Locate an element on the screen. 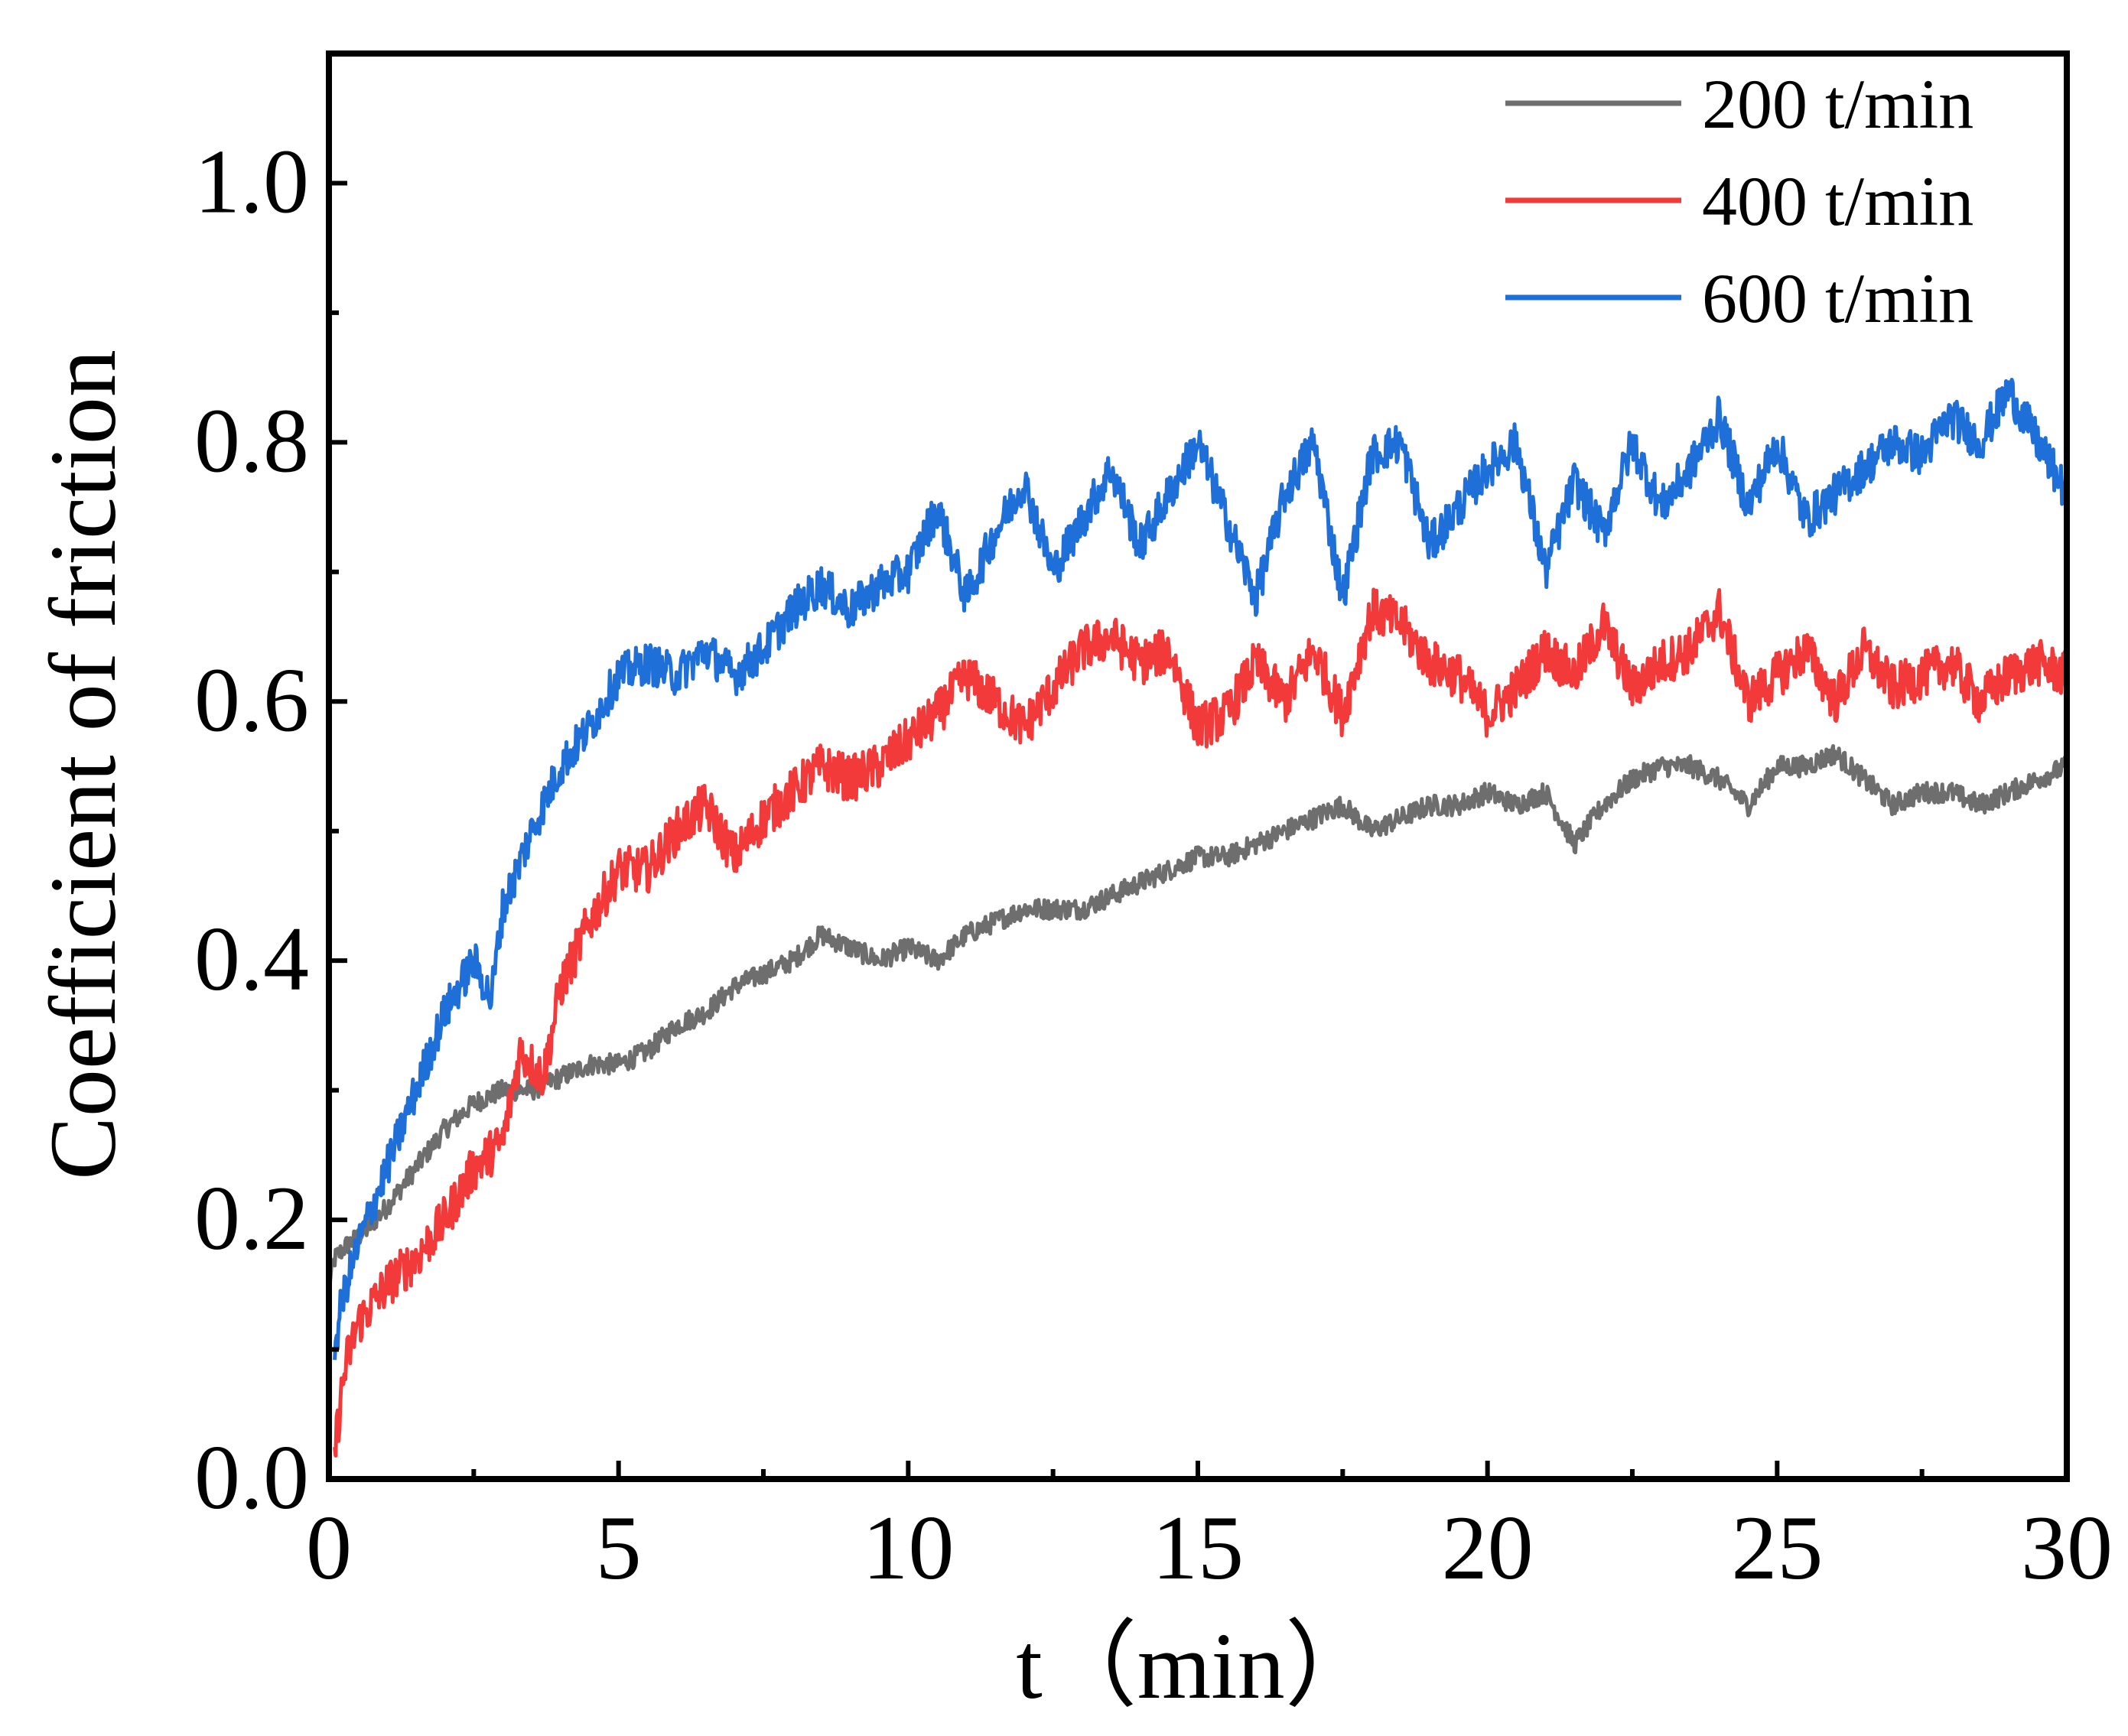 This screenshot has width=2128, height=1736. legend: 200 t/min 400 t/min 600 t/min is located at coordinates (1739, 201).